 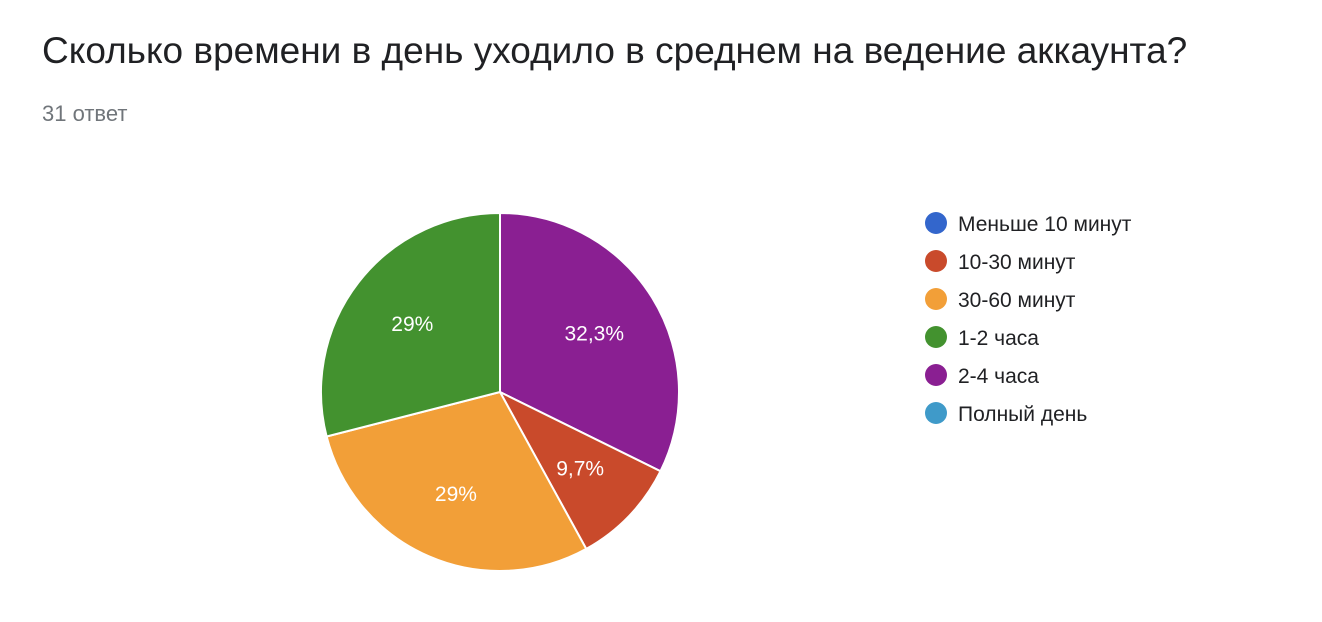 What do you see at coordinates (456, 494) in the screenshot?
I see `slice-label-2: 29%` at bounding box center [456, 494].